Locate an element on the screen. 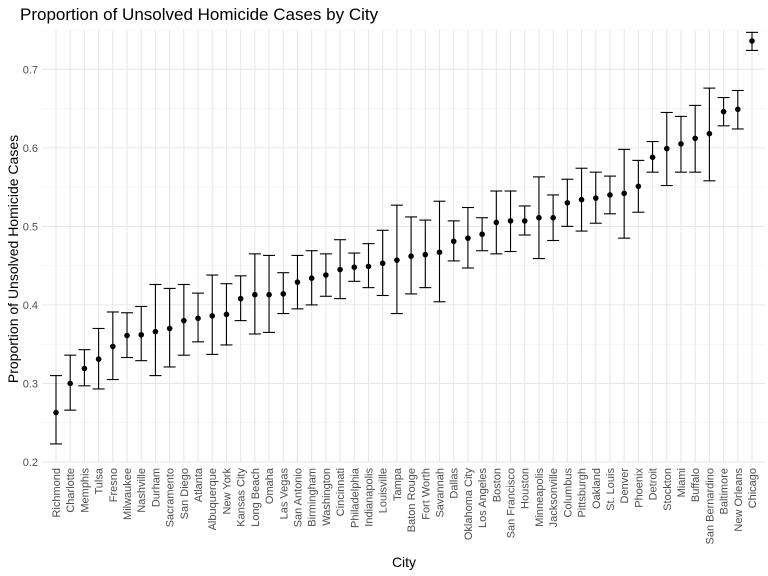 This screenshot has height=576, width=768. x-axis-title: City is located at coordinates (404, 562).